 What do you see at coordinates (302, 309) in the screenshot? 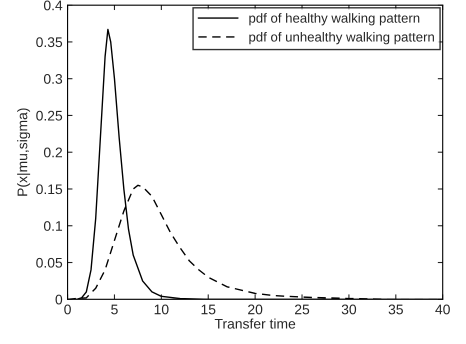
I see `x-tick-label: 25` at bounding box center [302, 309].